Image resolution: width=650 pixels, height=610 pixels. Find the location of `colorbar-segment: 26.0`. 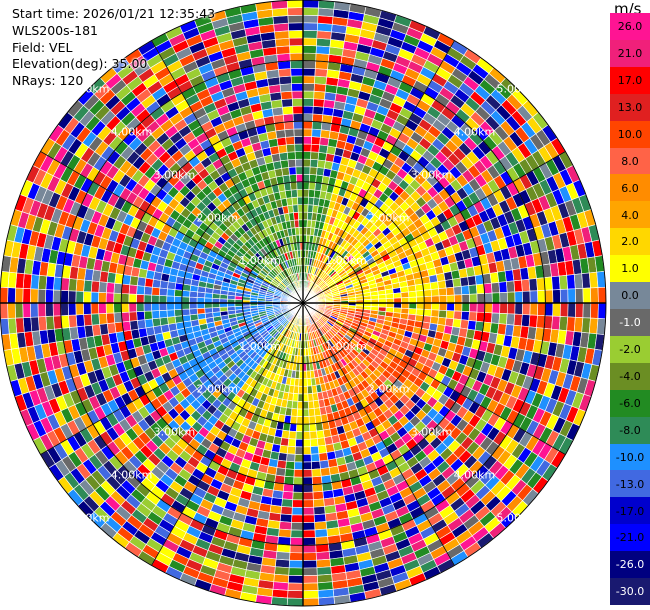

colorbar-segment: 26.0 is located at coordinates (630, 27).